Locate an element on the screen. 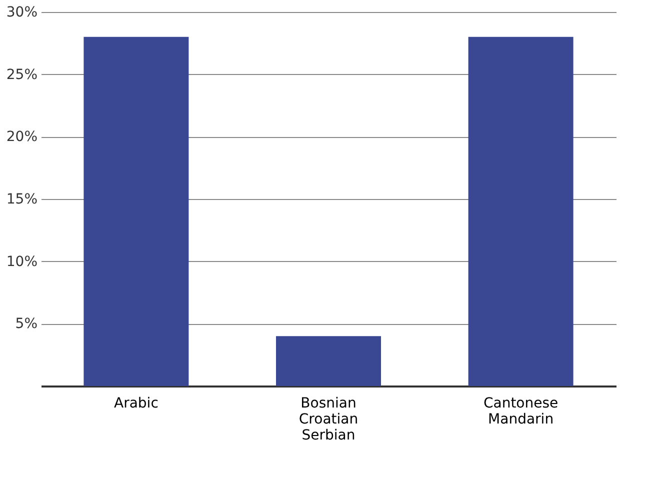  y-tick-label: 30% is located at coordinates (22, 12).